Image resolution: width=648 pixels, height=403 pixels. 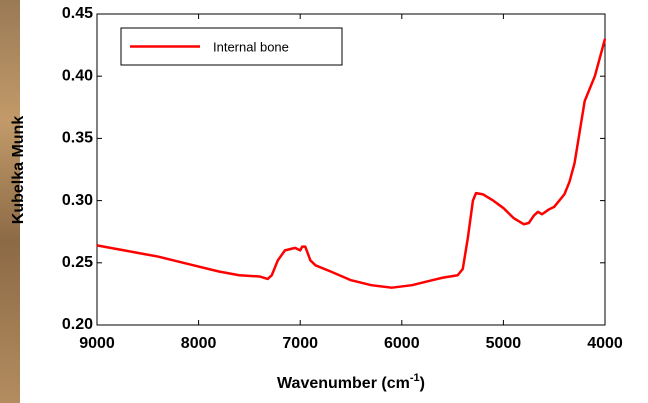 I want to click on x-tick-label: 4000, so click(x=605, y=343).